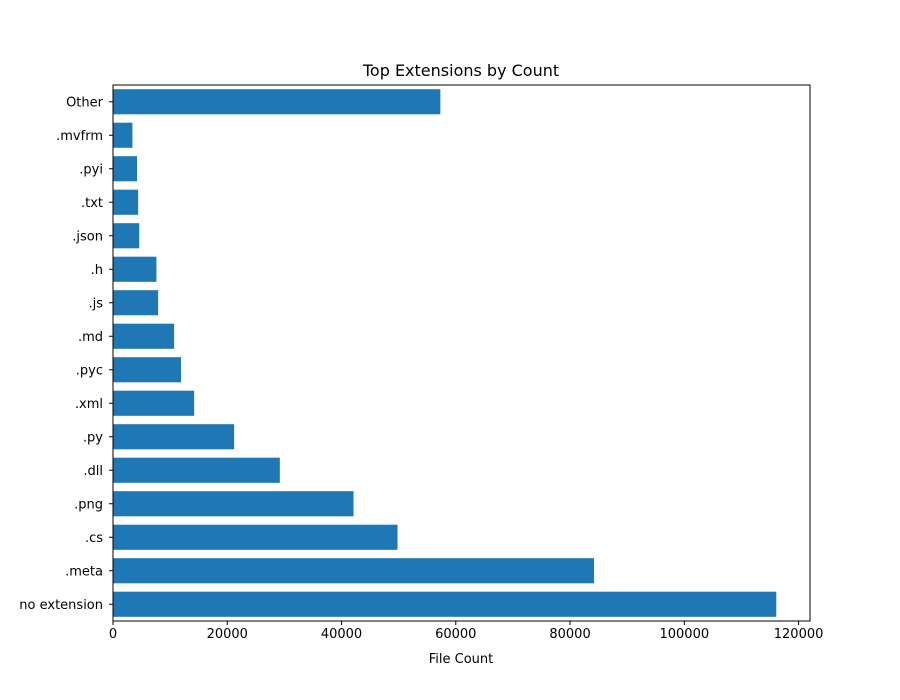 This screenshot has height=700, width=900. I want to click on bar-other, so click(277, 102).